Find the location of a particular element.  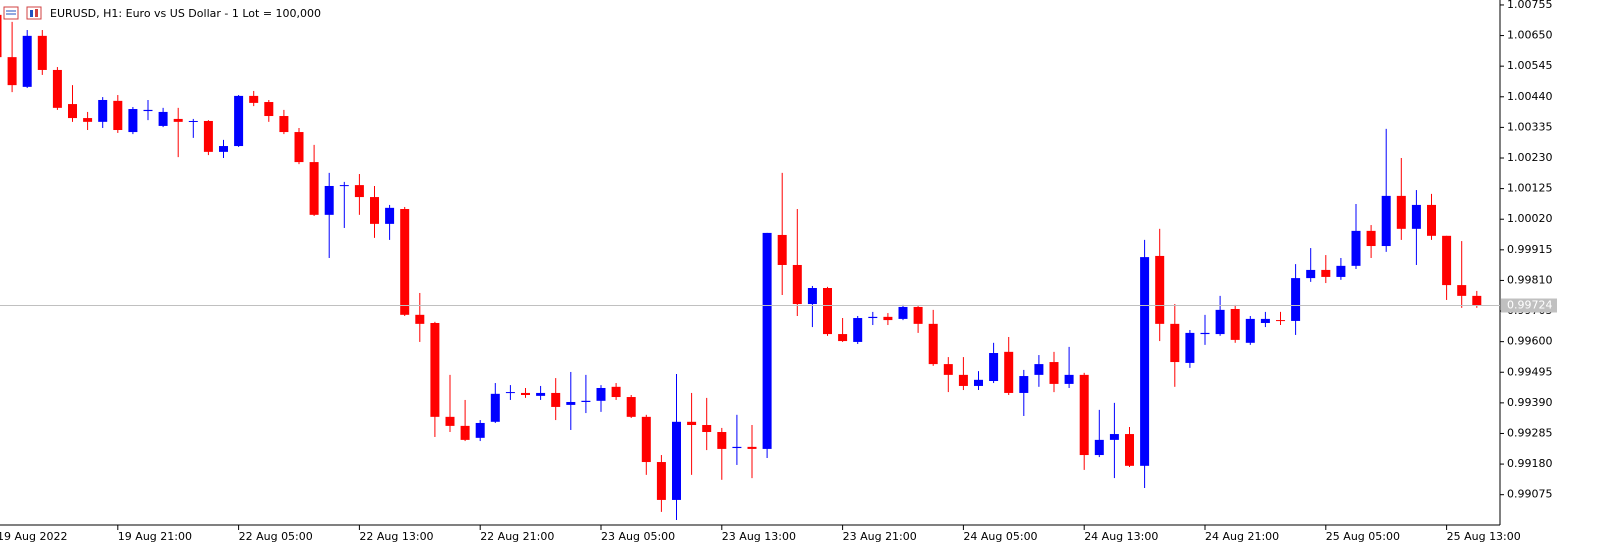

y-tick-label: 1.00335 is located at coordinates (1530, 126).